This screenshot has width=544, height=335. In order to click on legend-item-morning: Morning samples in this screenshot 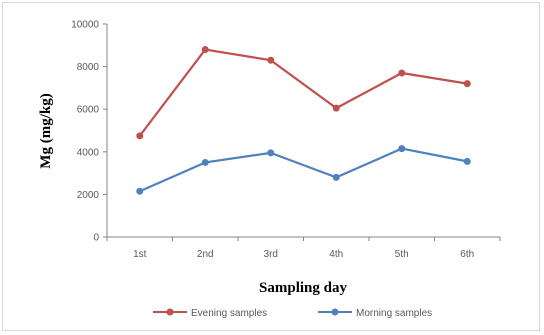, I will do `click(375, 313)`.